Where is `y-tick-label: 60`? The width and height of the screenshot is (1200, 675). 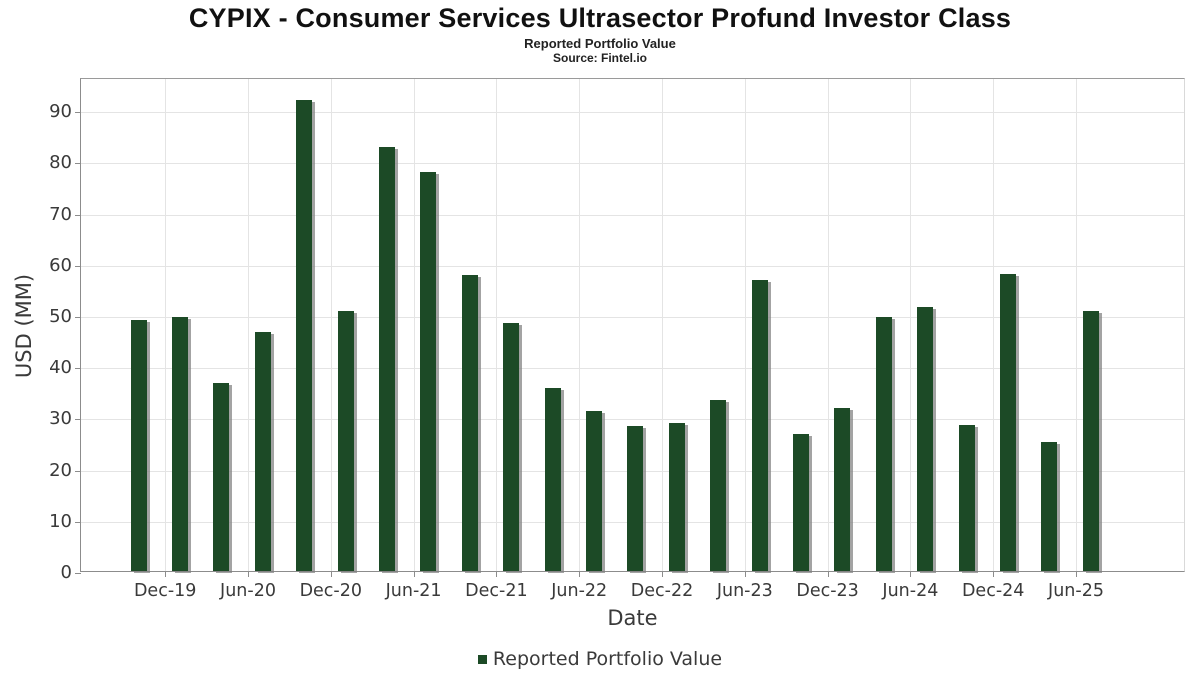
y-tick-label: 60 is located at coordinates (60, 265).